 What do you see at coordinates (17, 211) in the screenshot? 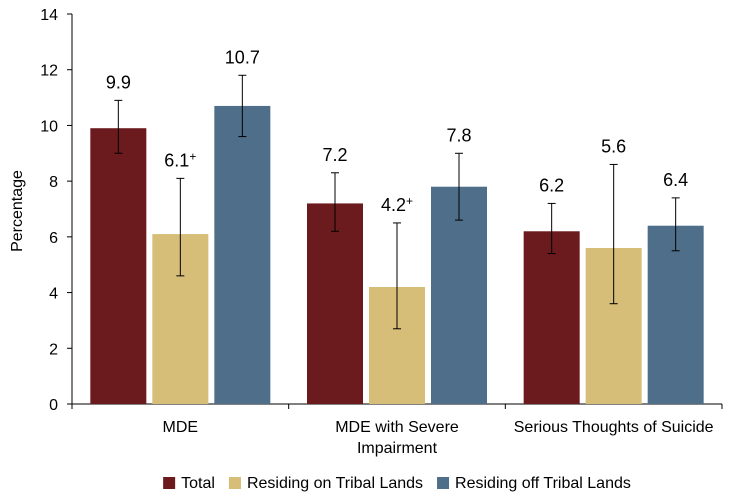
I see `y-axis-label: Percentage` at bounding box center [17, 211].